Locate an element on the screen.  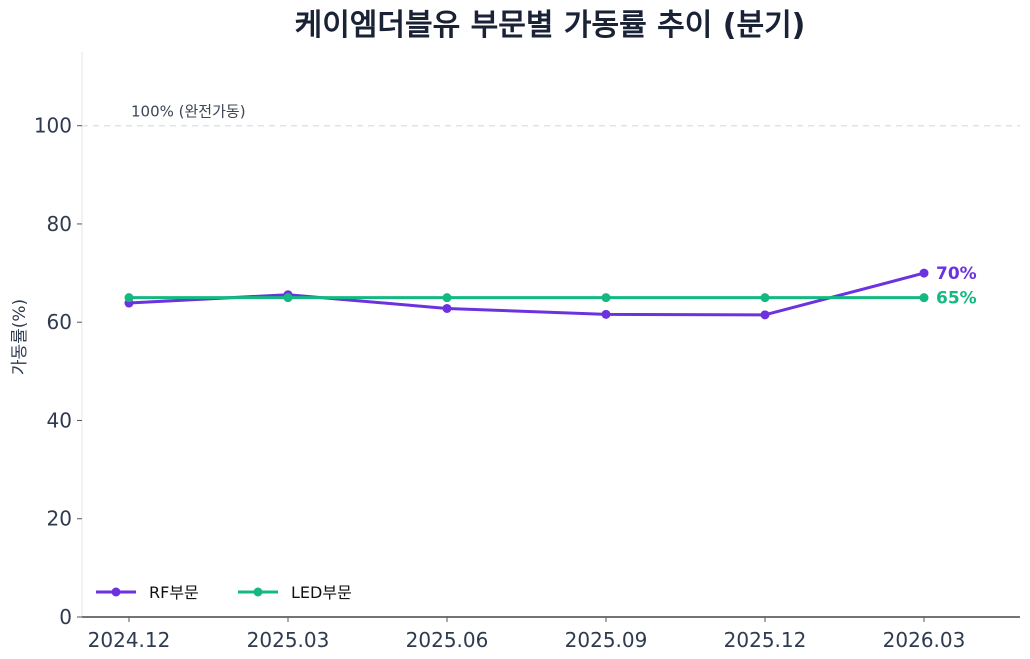
y-axis-label: 가동률(%) is located at coordinates (20, 337).